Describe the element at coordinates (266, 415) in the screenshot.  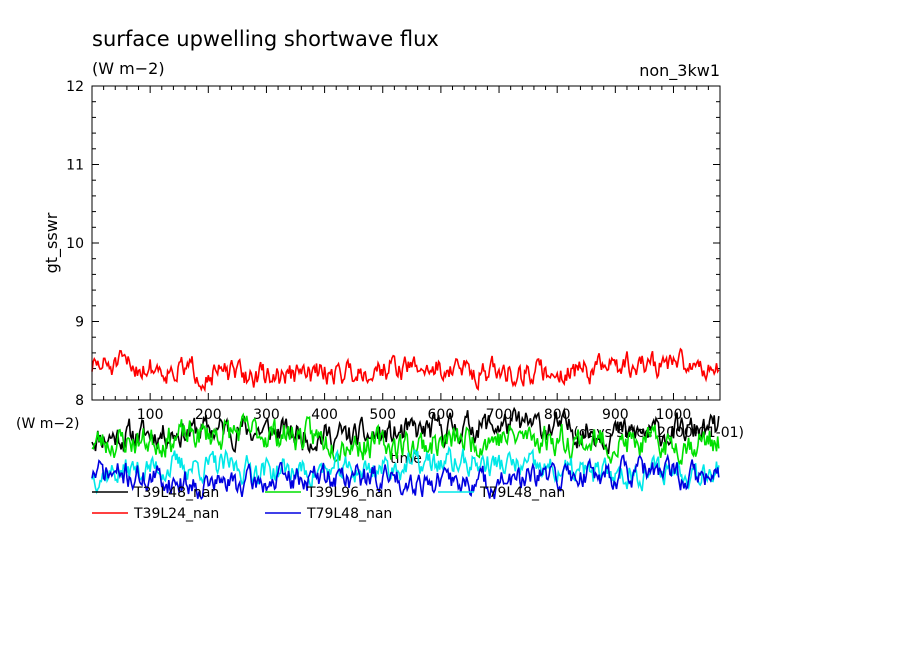
I see `x-tick-label: 300` at that location.